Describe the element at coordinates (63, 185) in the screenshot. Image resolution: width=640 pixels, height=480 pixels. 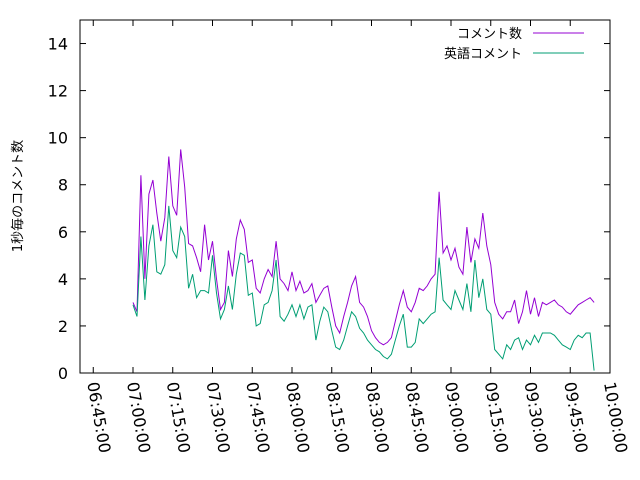
I see `y-tick-label: 8` at that location.